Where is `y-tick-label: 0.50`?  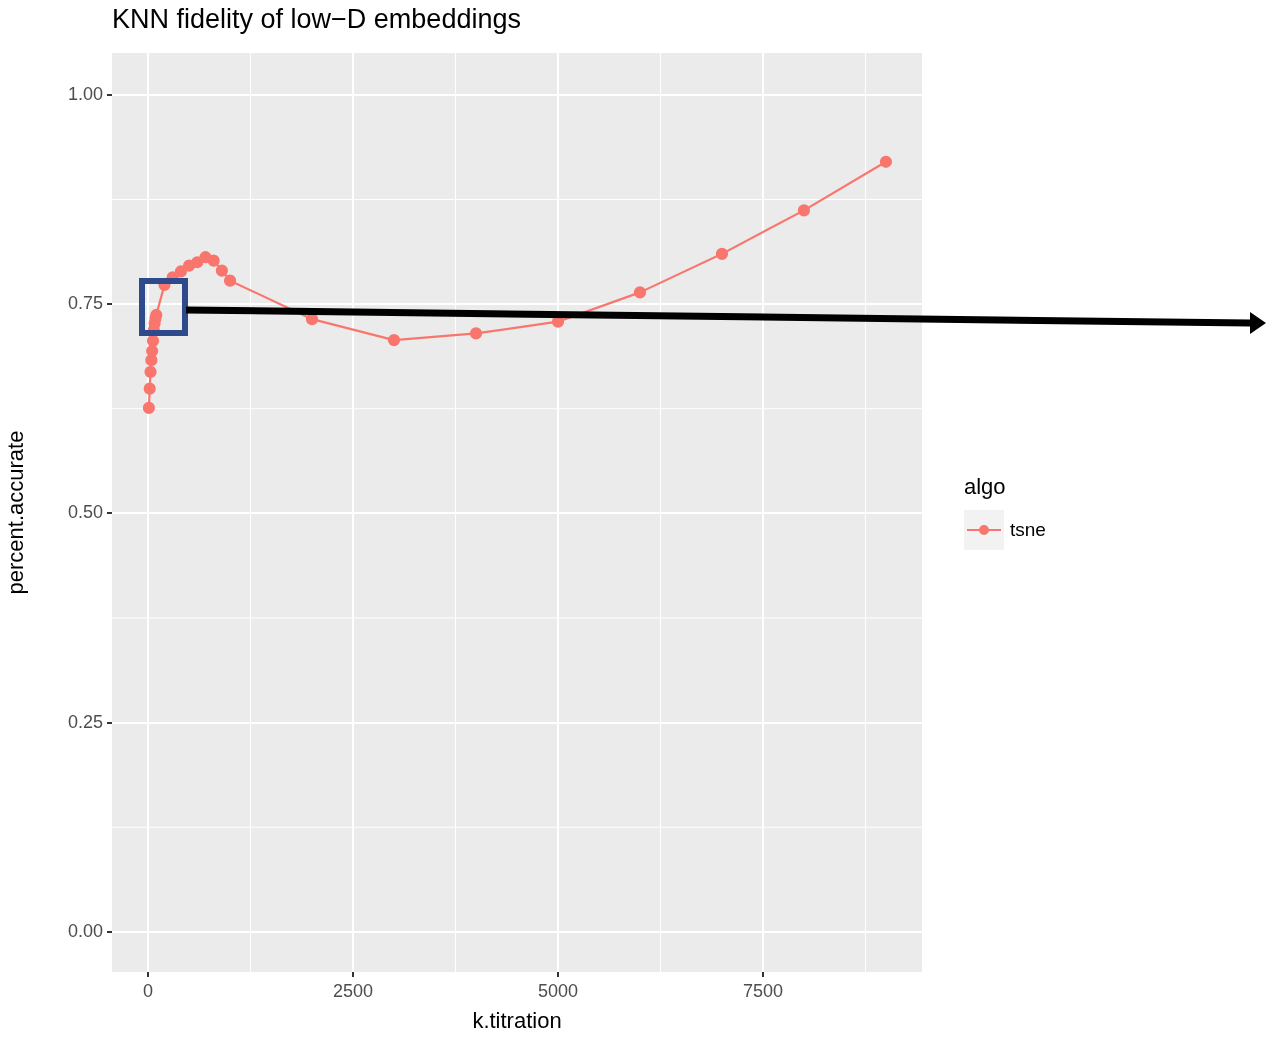 y-tick-label: 0.50 is located at coordinates (85, 512).